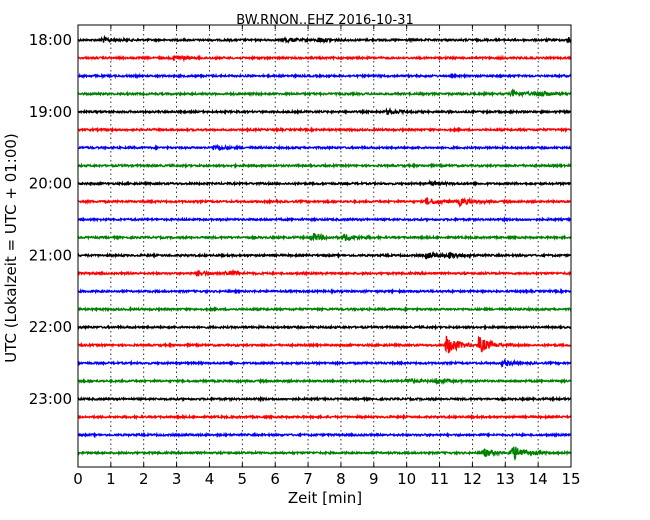  Describe the element at coordinates (50, 255) in the screenshot. I see `y-tick-label: 21:00` at that location.